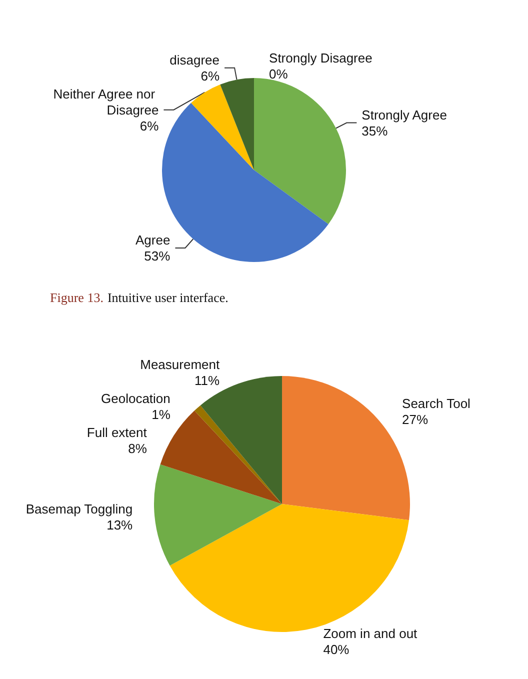 The height and width of the screenshot is (679, 528). Describe the element at coordinates (153, 240) in the screenshot. I see `slice-label: Agree` at that location.